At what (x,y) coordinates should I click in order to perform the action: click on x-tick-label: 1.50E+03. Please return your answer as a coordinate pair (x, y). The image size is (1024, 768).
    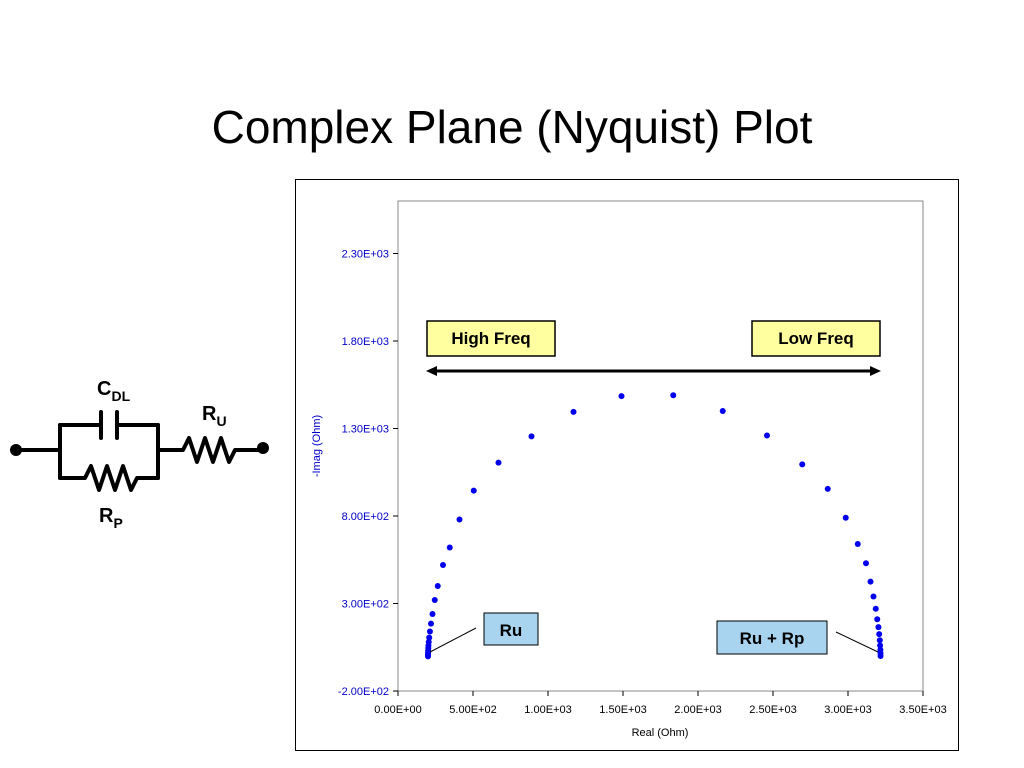
    Looking at the image, I should click on (622, 710).